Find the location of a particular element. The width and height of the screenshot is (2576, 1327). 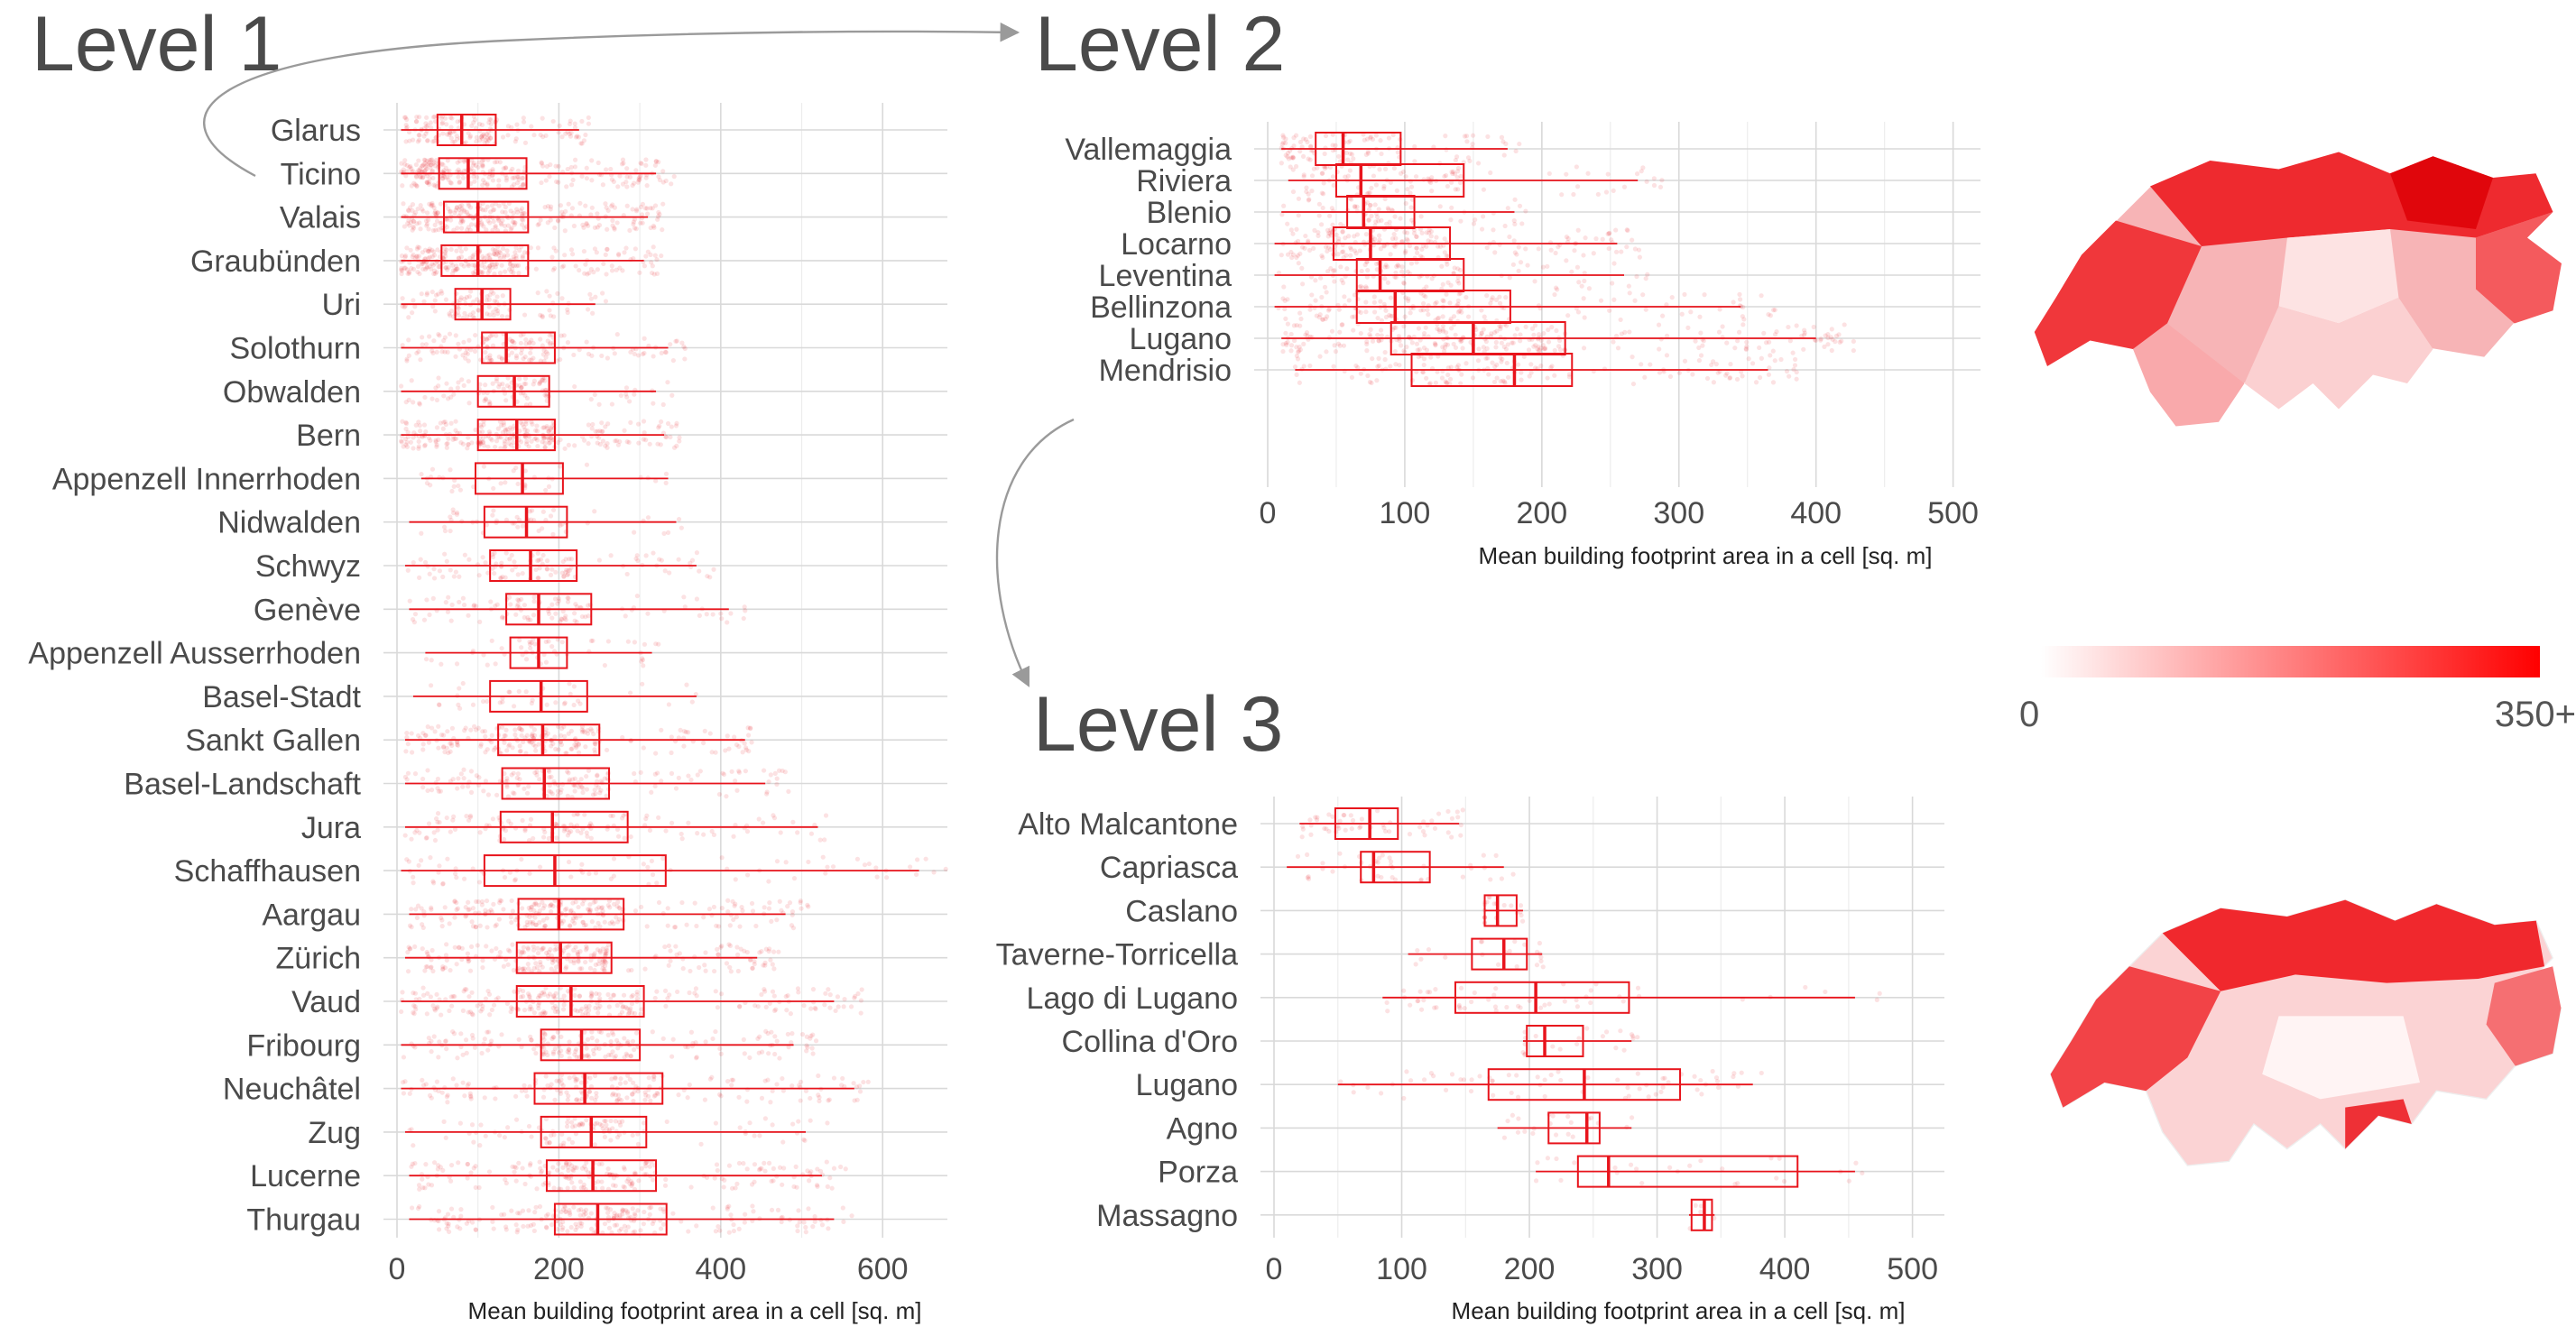

box-iqr is located at coordinates (556, 783).